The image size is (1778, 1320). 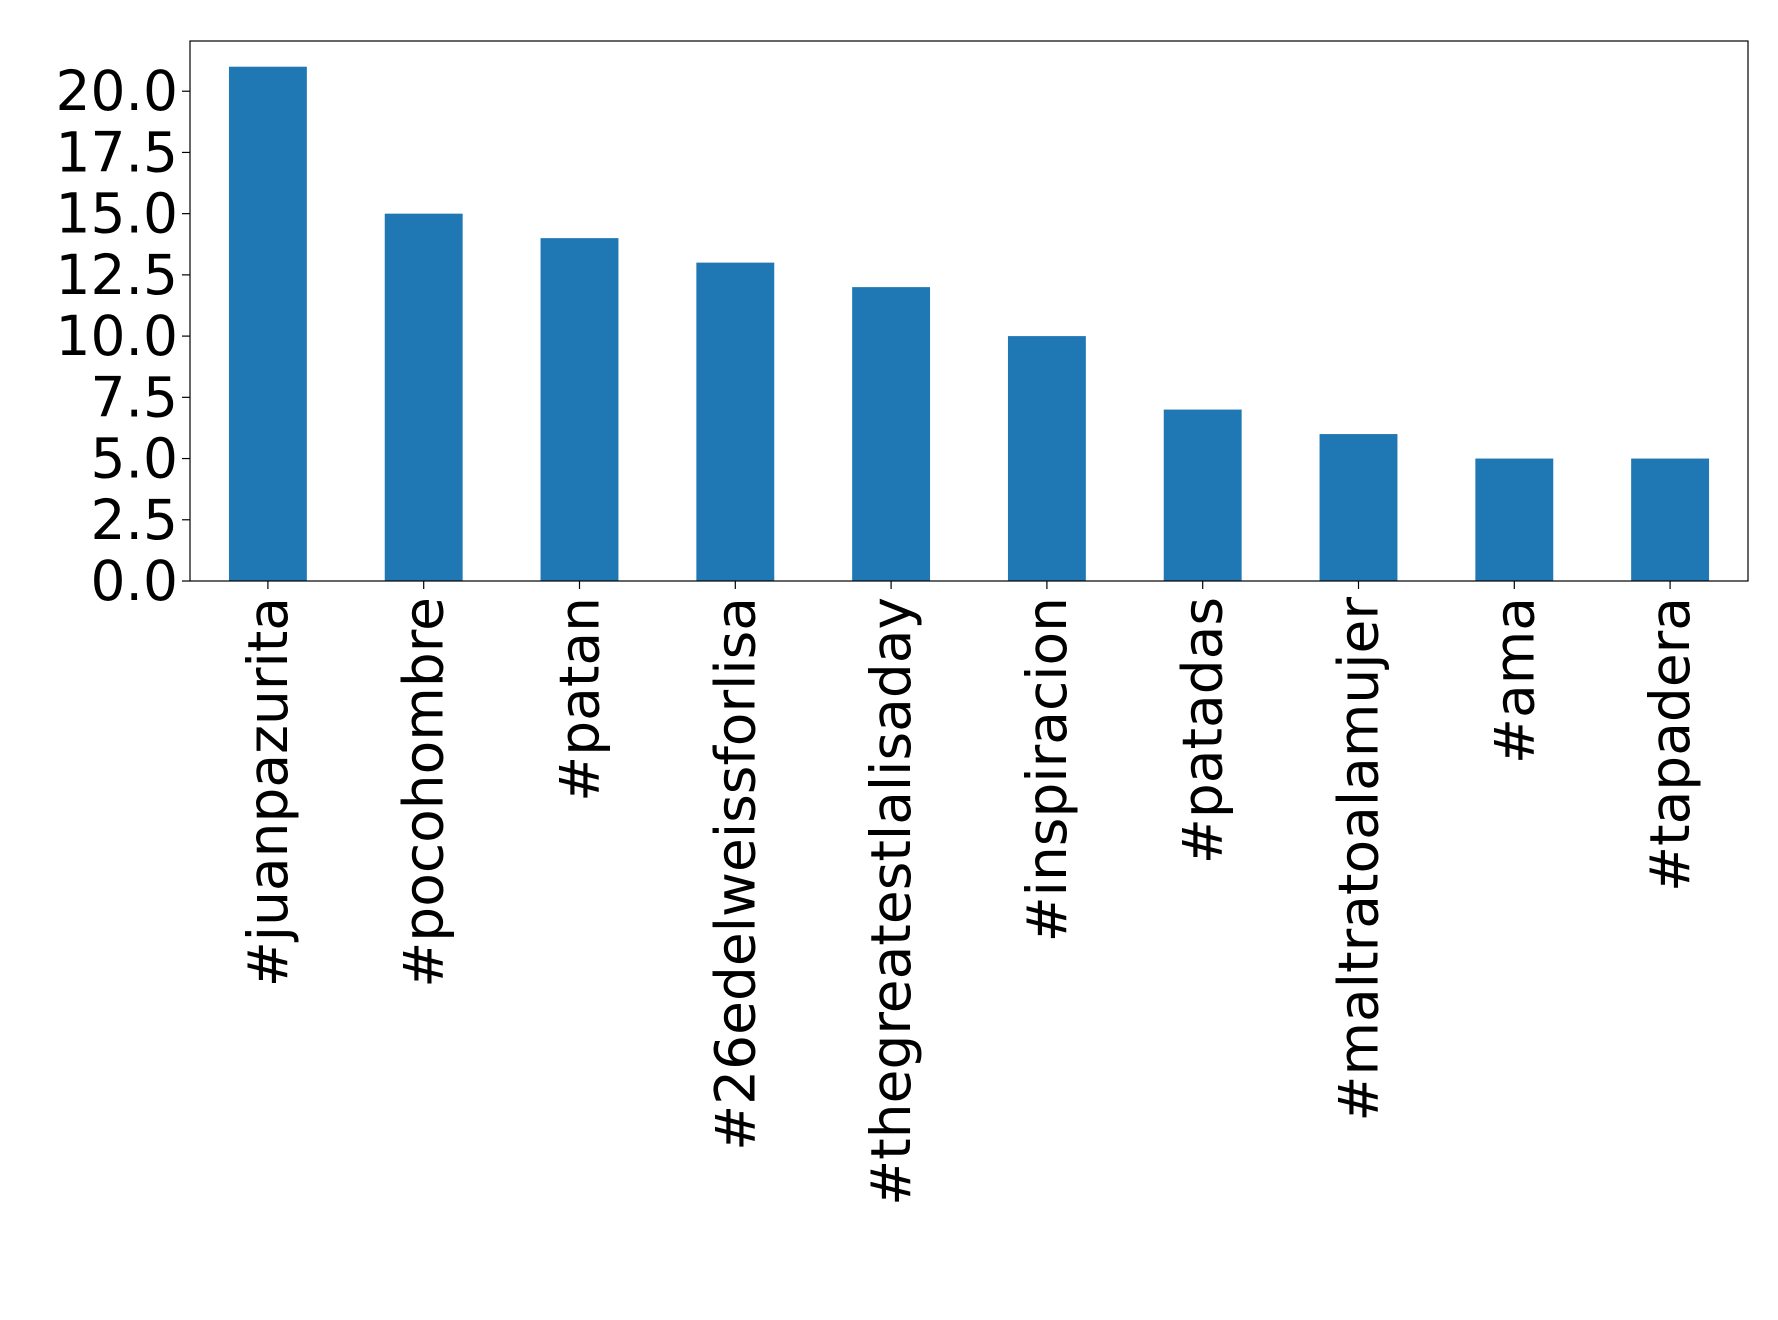 What do you see at coordinates (1203, 730) in the screenshot?
I see `x-tick-label: #patadas` at bounding box center [1203, 730].